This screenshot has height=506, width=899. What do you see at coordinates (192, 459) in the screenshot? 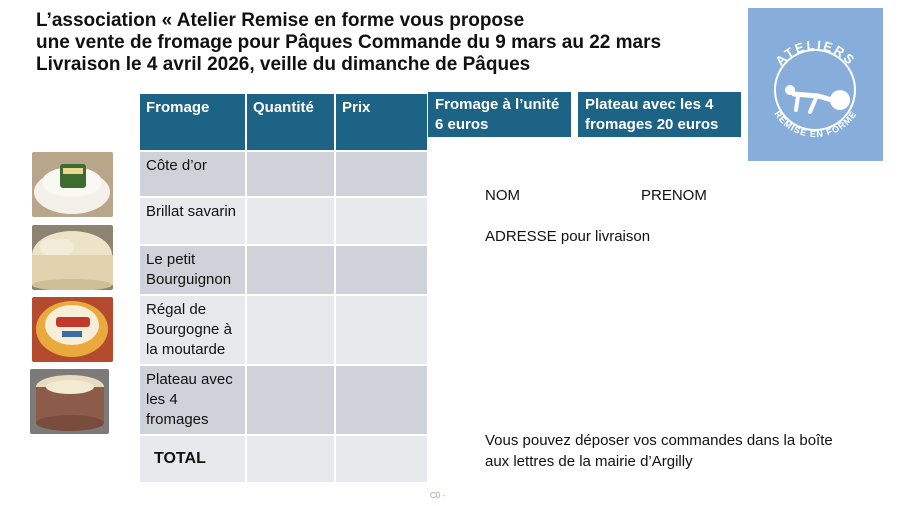
I see `total-label: TOTAL` at bounding box center [192, 459].